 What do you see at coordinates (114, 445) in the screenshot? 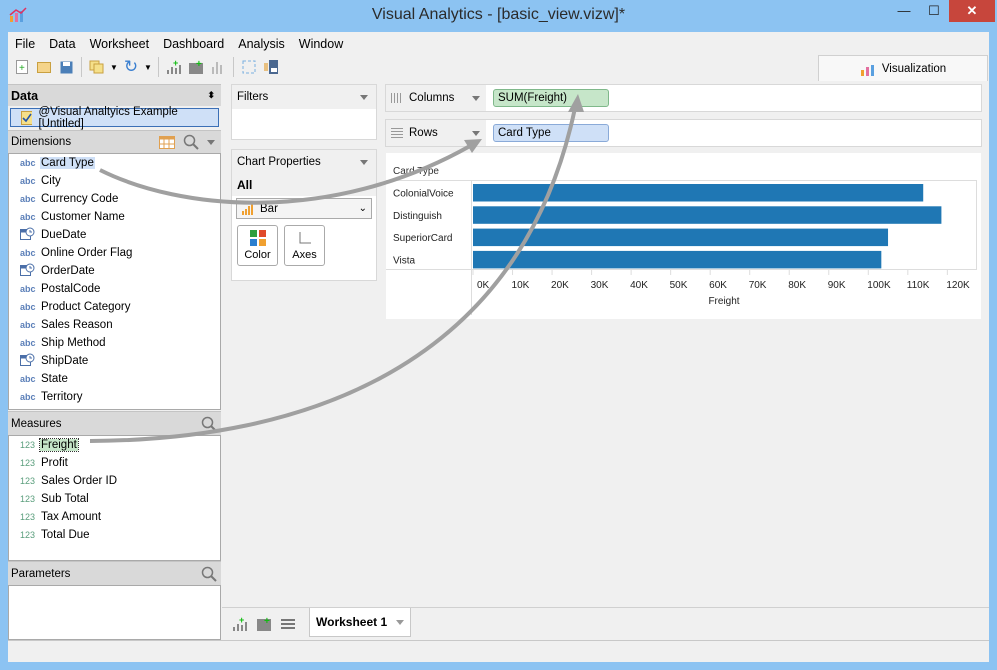
I see `measure-item-freight: 123 Freight` at bounding box center [114, 445].